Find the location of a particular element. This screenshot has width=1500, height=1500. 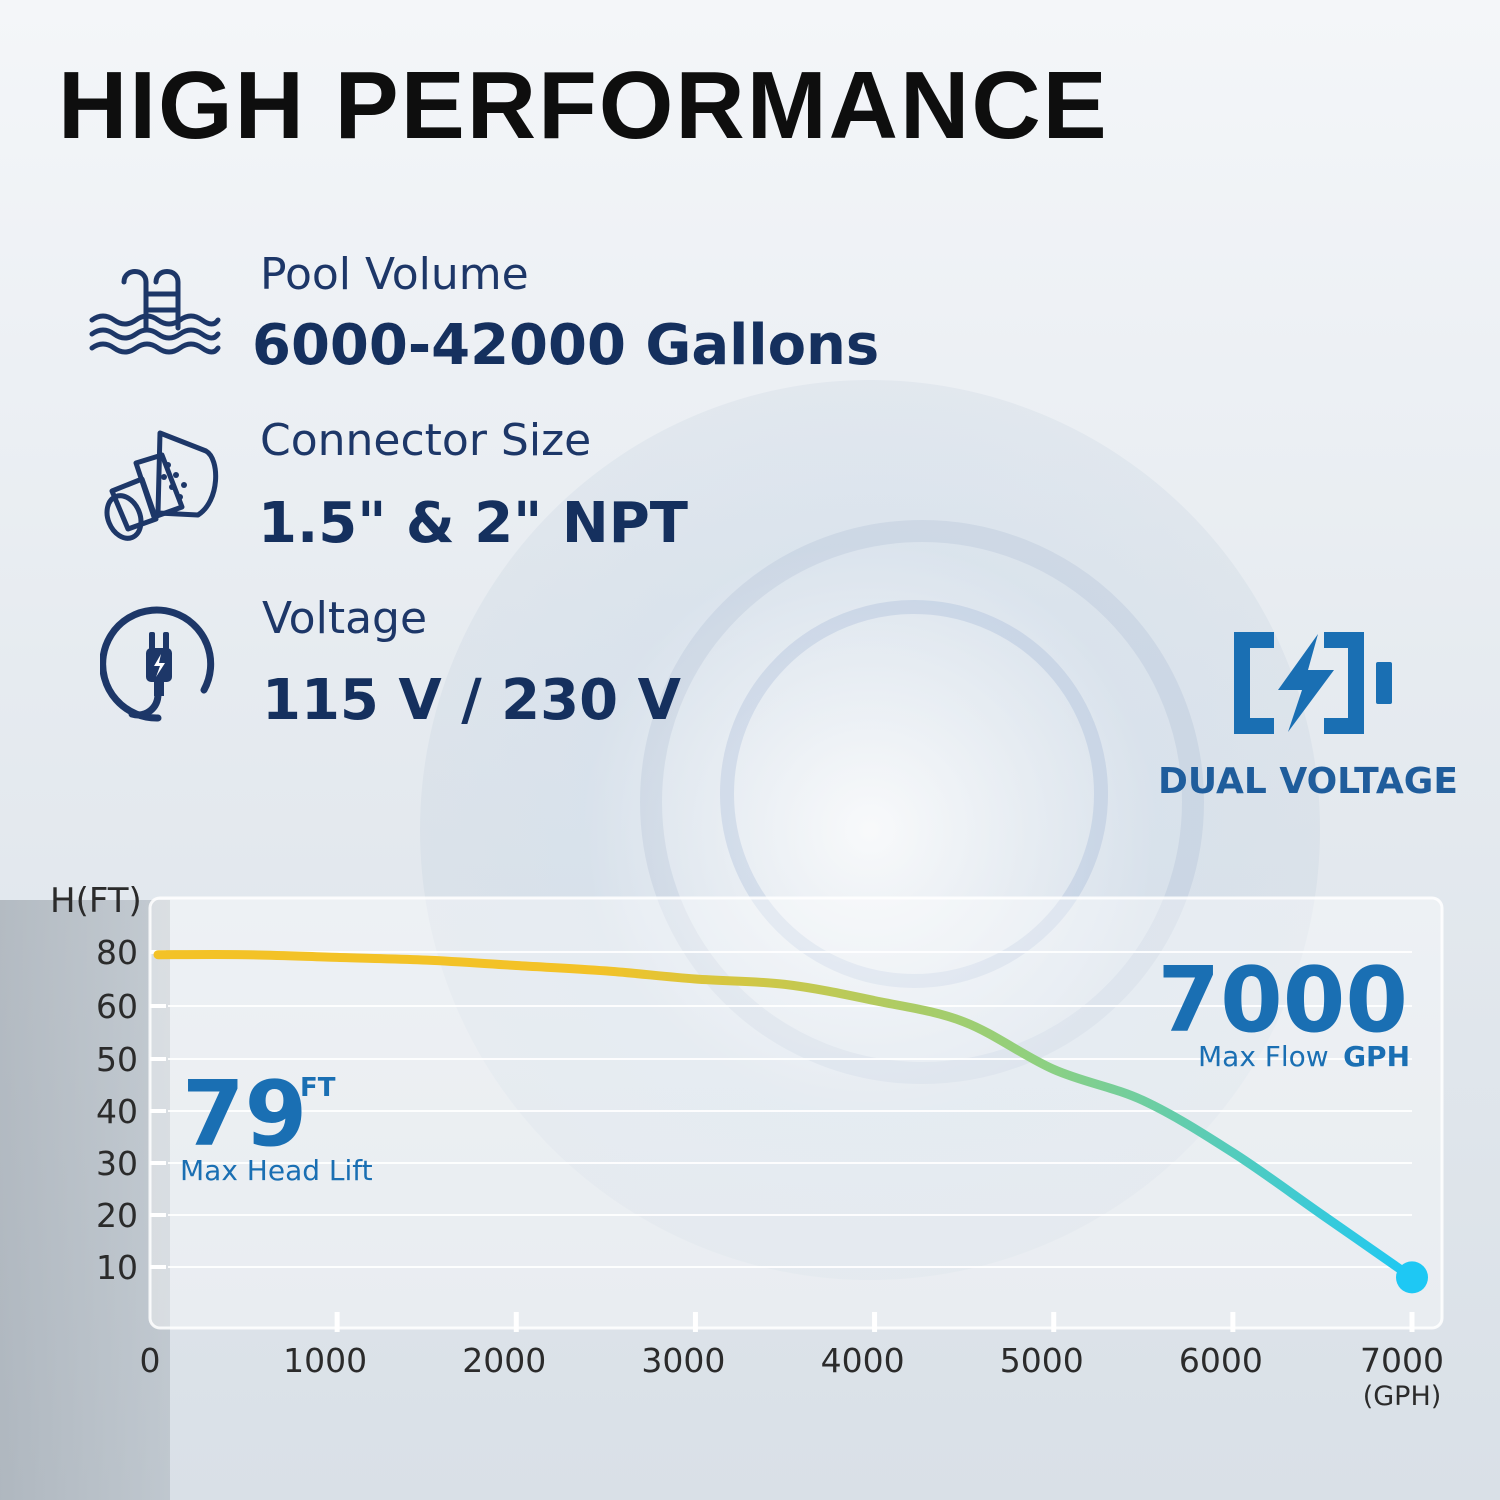

pool-volume-value: 6000-42000 Gallons is located at coordinates (566, 345).